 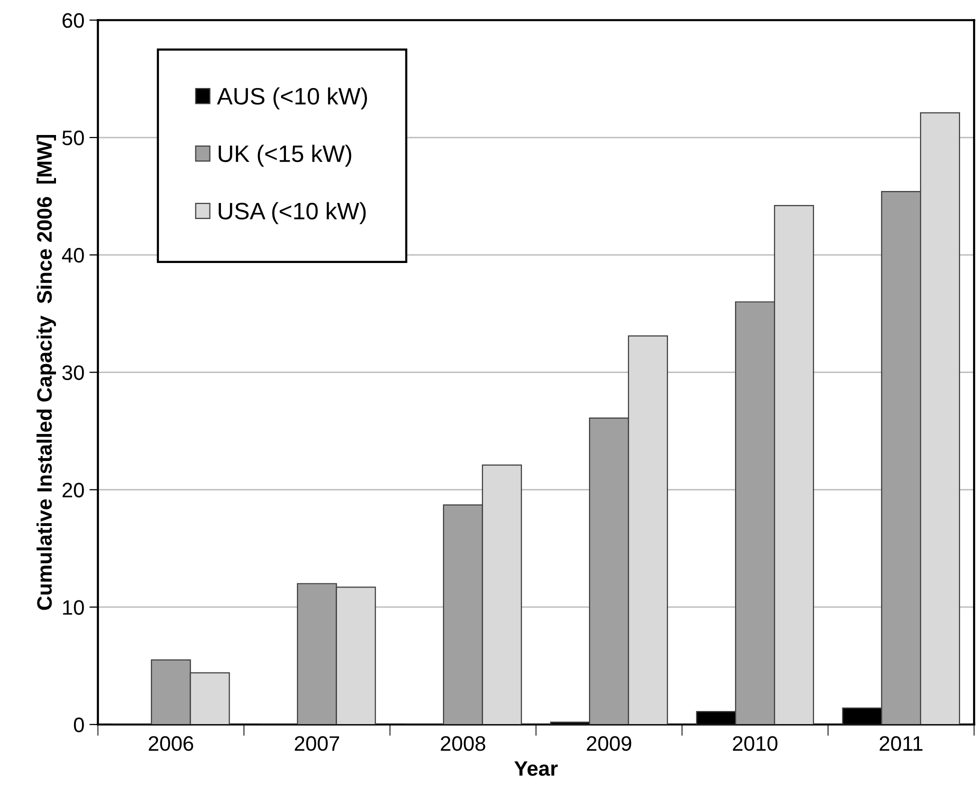 What do you see at coordinates (536, 768) in the screenshot?
I see `x-axis-title: Year` at bounding box center [536, 768].